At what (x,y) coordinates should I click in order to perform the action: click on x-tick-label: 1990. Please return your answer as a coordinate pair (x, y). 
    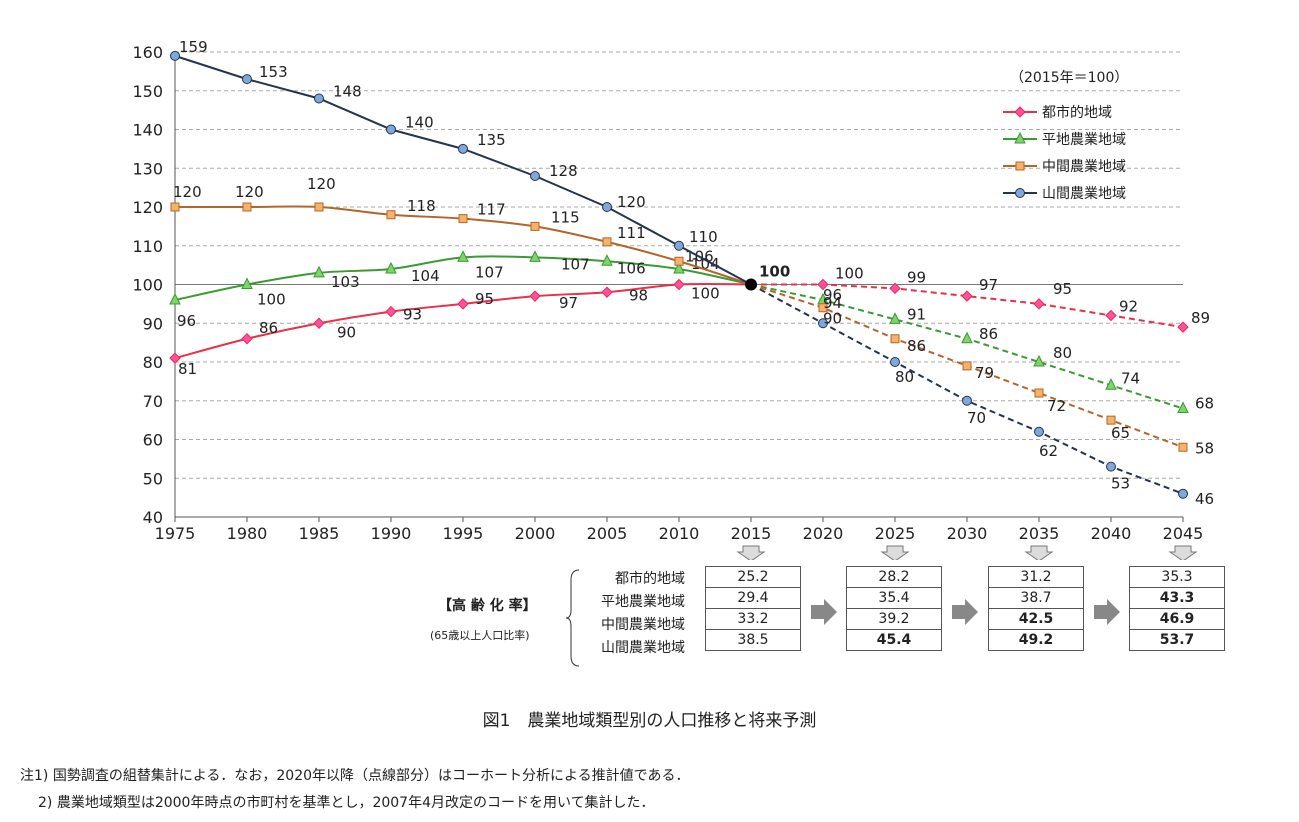
    Looking at the image, I should click on (391, 533).